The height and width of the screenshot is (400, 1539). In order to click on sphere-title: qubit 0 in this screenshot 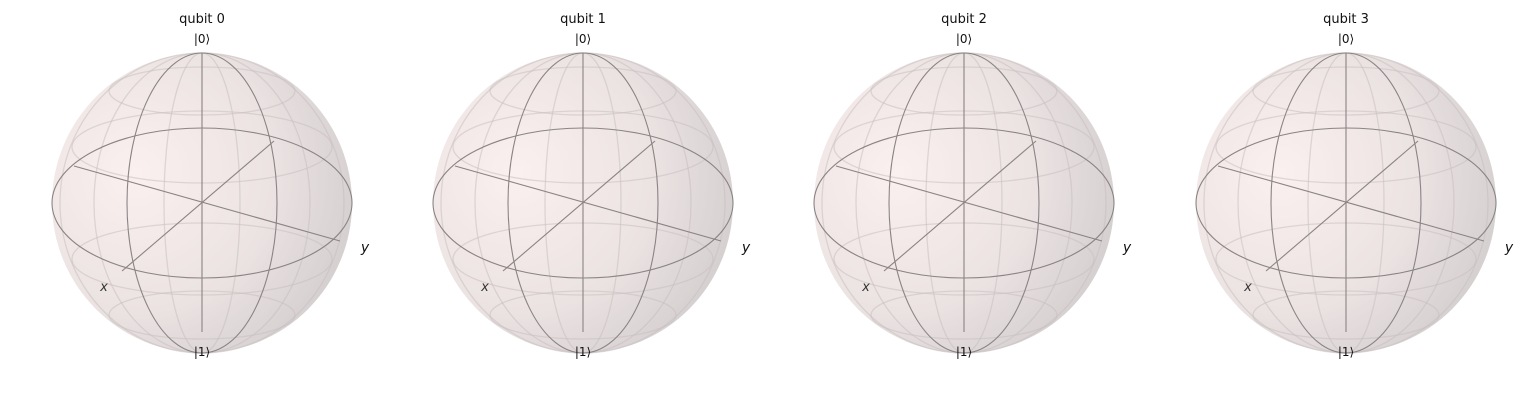, I will do `click(202, 19)`.